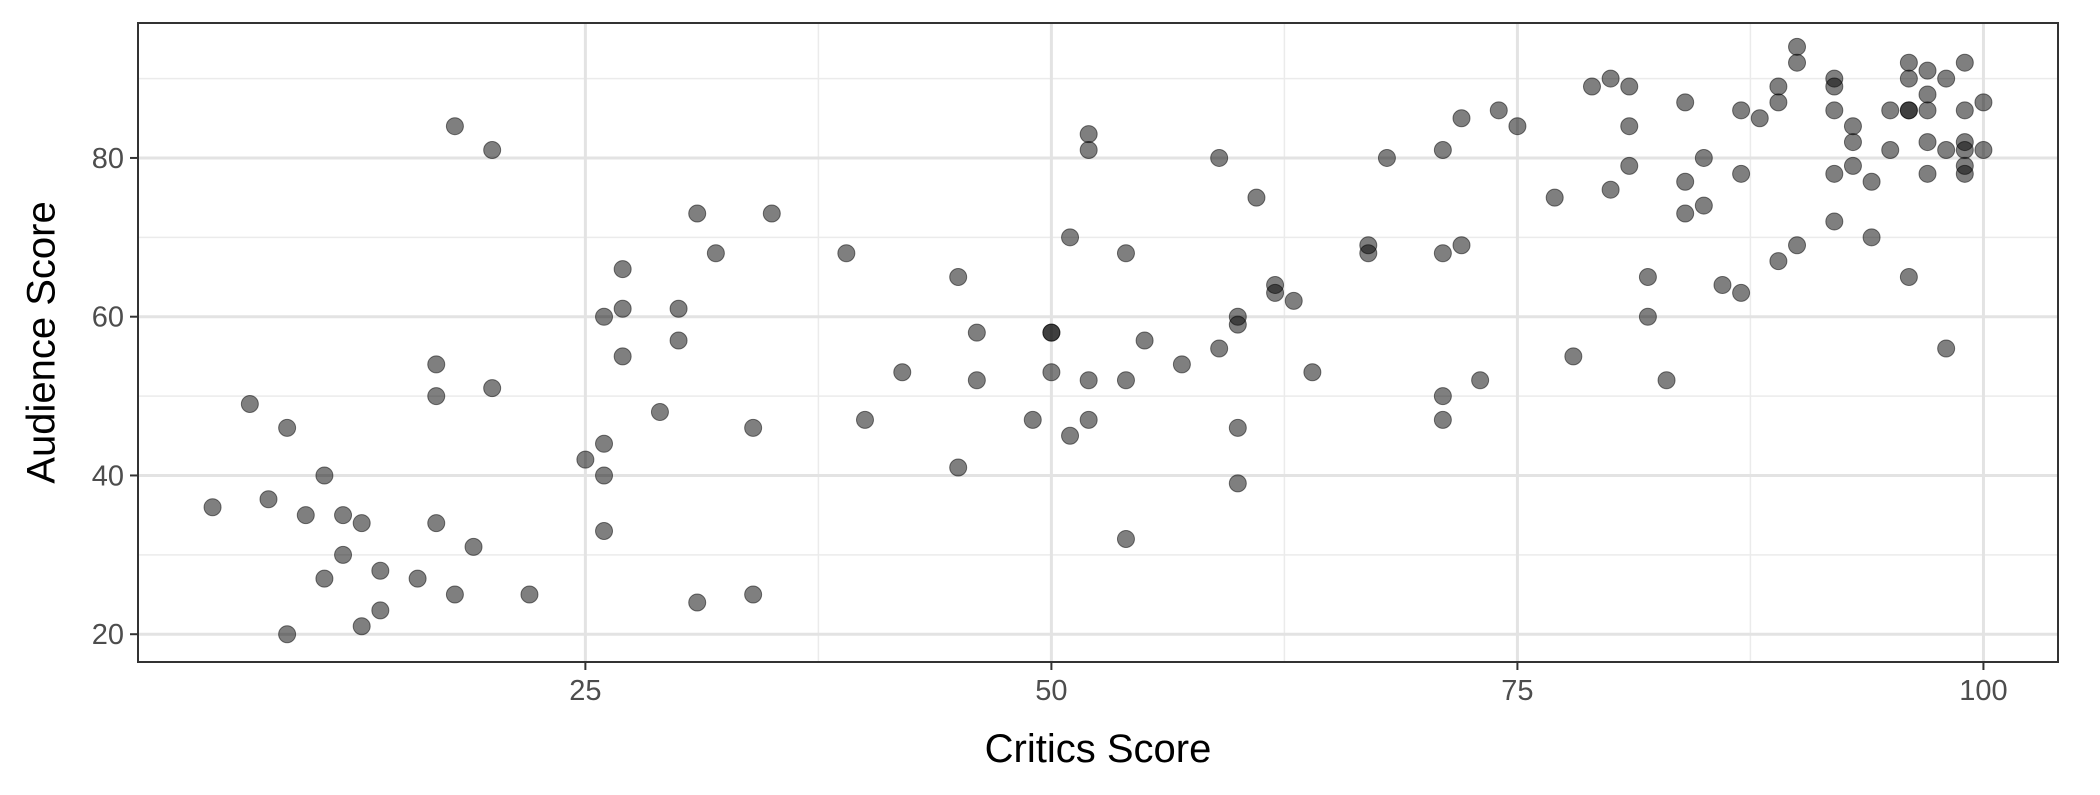 Image resolution: width=2100 pixels, height=795 pixels. Describe the element at coordinates (108, 476) in the screenshot. I see `y-tick-label: 40` at that location.